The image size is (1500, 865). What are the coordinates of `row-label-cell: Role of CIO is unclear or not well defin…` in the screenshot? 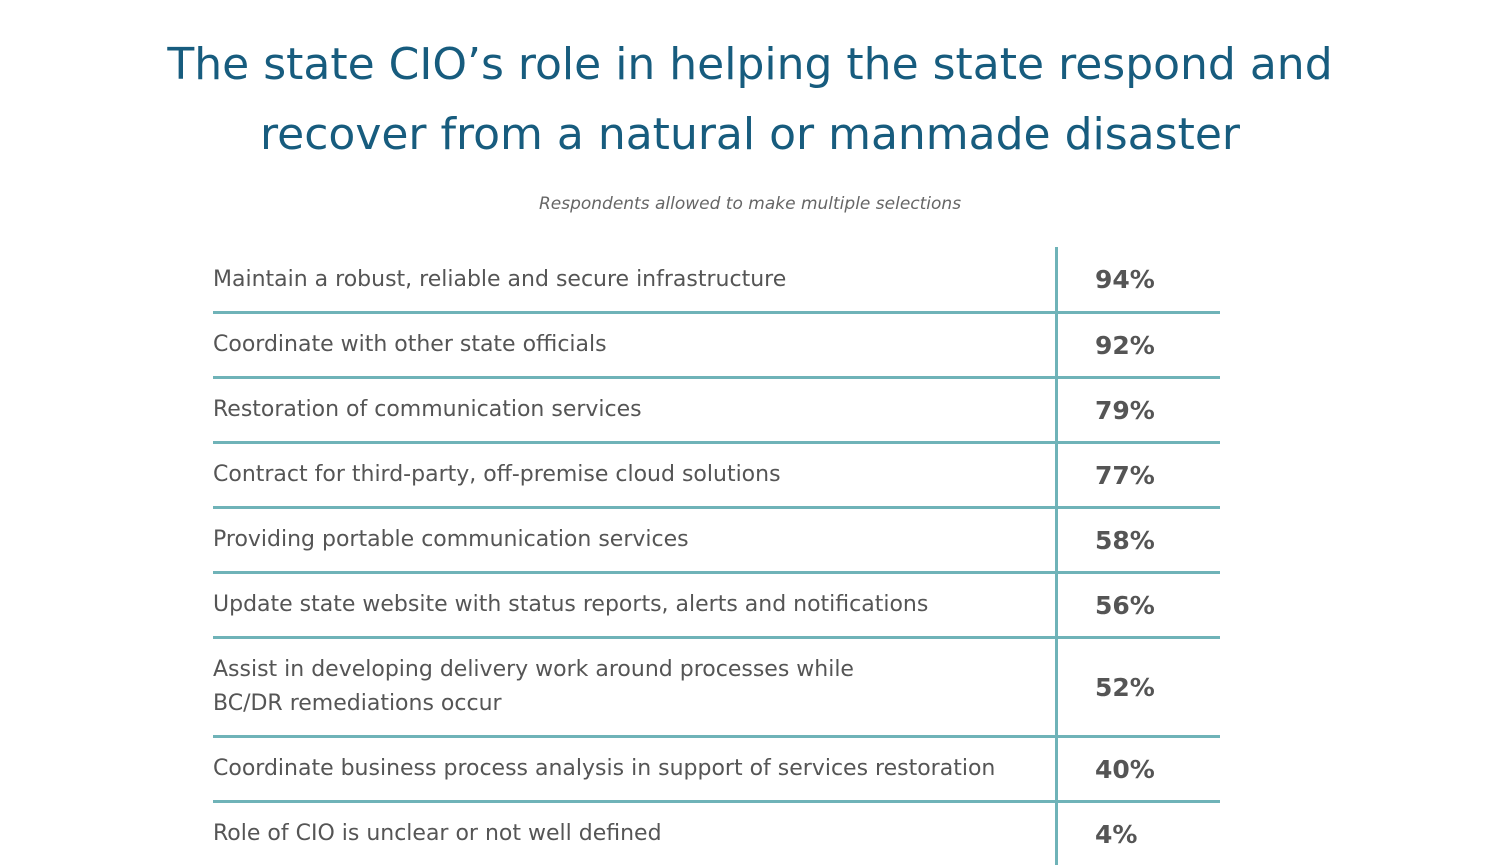 It's located at (635, 834).